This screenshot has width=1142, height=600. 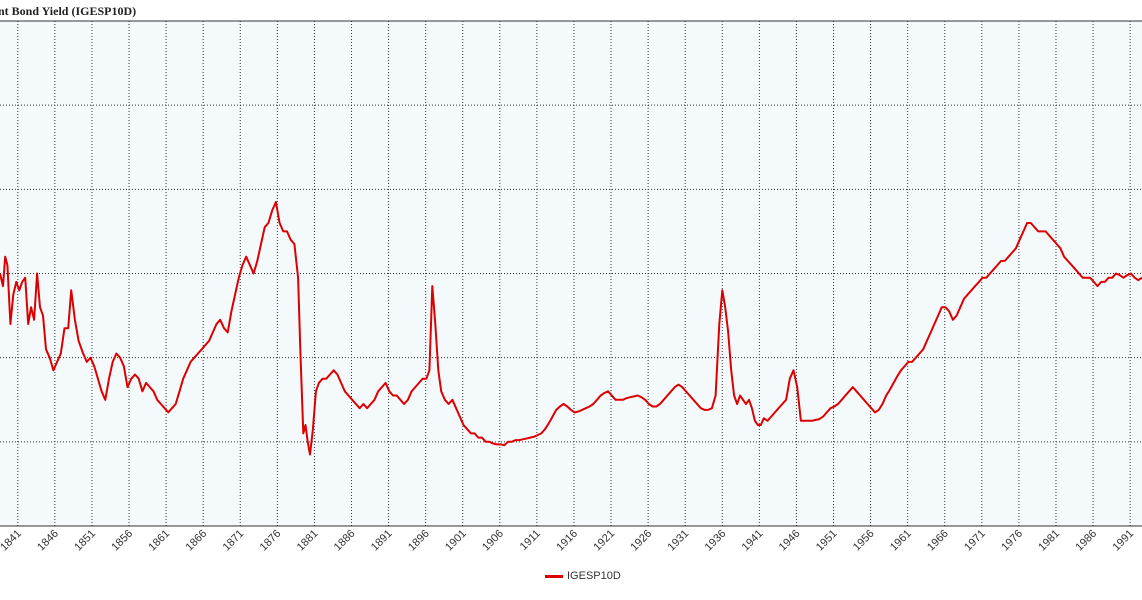 I want to click on legend-swatch, so click(x=554, y=576).